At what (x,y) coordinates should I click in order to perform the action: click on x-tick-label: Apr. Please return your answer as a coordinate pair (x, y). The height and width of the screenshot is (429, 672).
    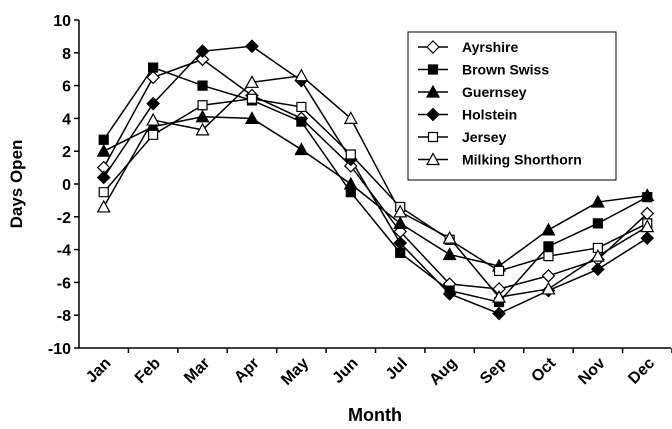
    Looking at the image, I should click on (247, 371).